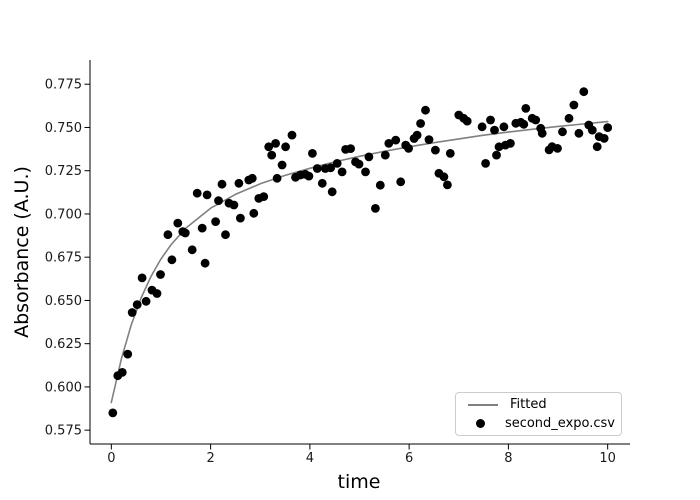 This screenshot has width=700, height=500. I want to click on y-tick-label: 0.775, so click(63, 85).